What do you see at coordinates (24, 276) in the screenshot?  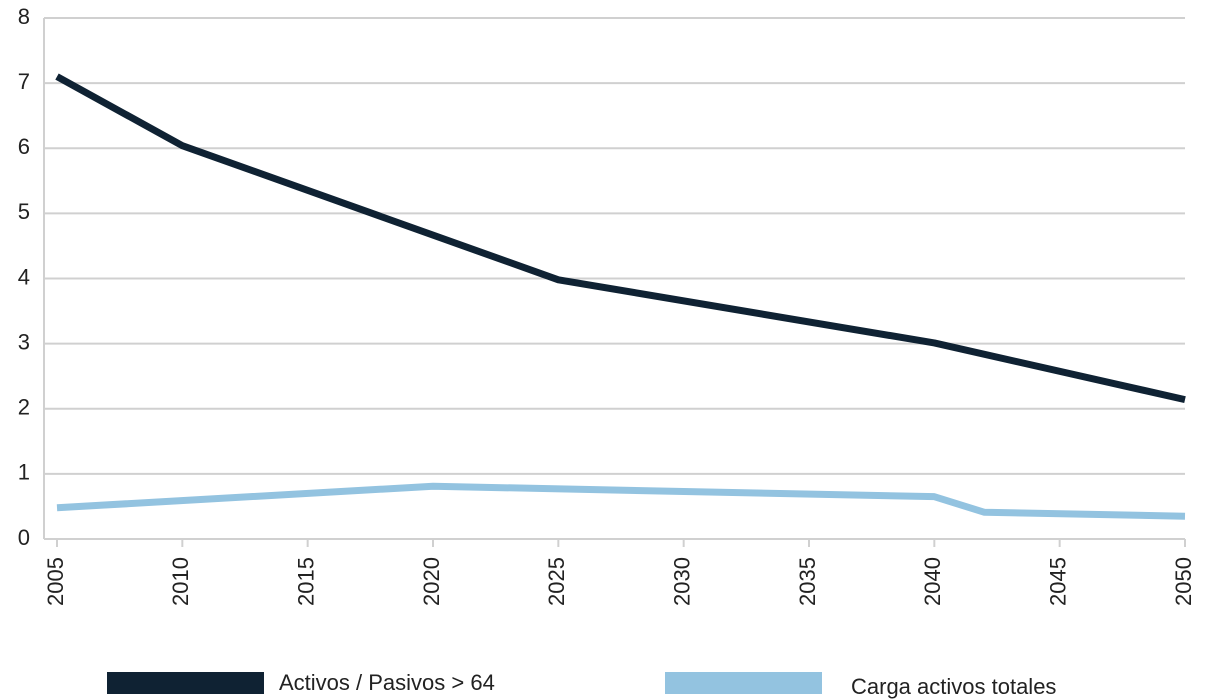 I see `y-tick-label: 4` at bounding box center [24, 276].